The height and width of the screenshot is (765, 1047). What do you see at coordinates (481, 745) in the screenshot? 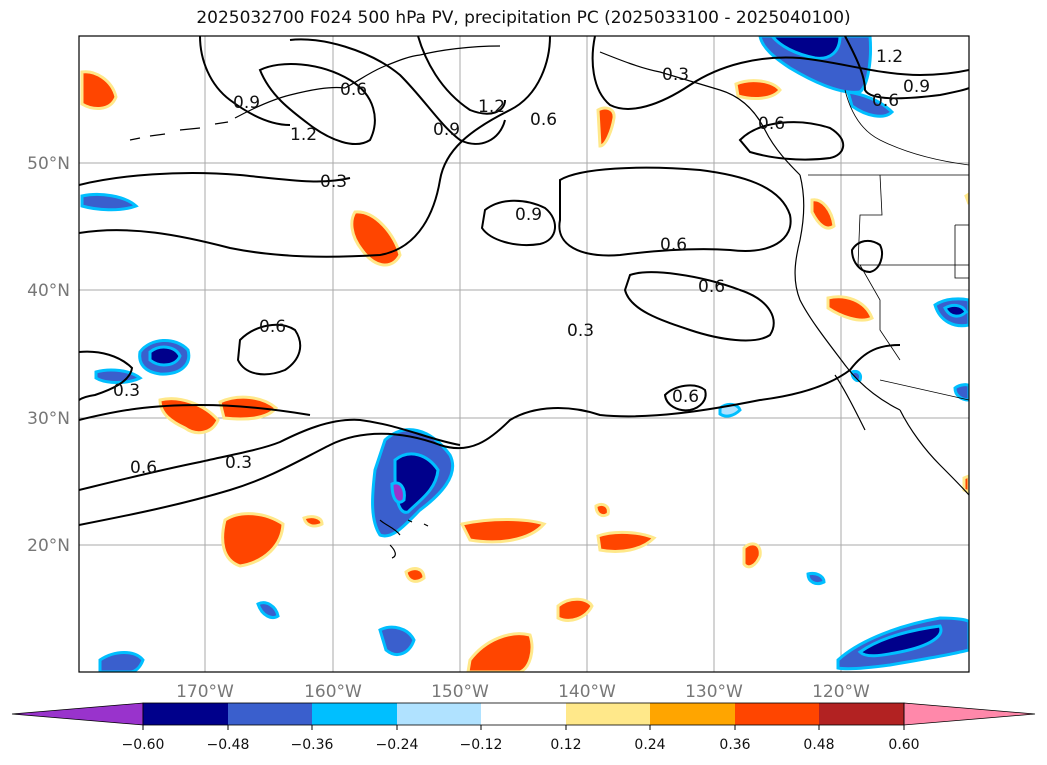
I see `colorbar-tick-label: −0.12` at bounding box center [481, 745].